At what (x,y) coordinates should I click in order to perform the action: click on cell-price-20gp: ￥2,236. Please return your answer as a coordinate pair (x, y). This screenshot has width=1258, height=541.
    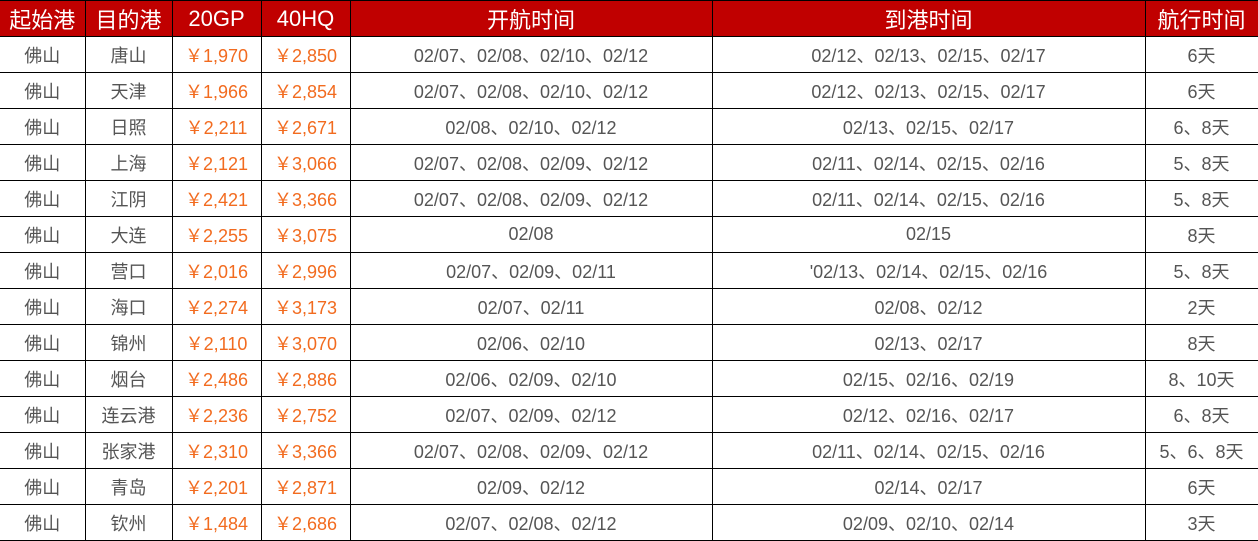
    Looking at the image, I should click on (216, 414).